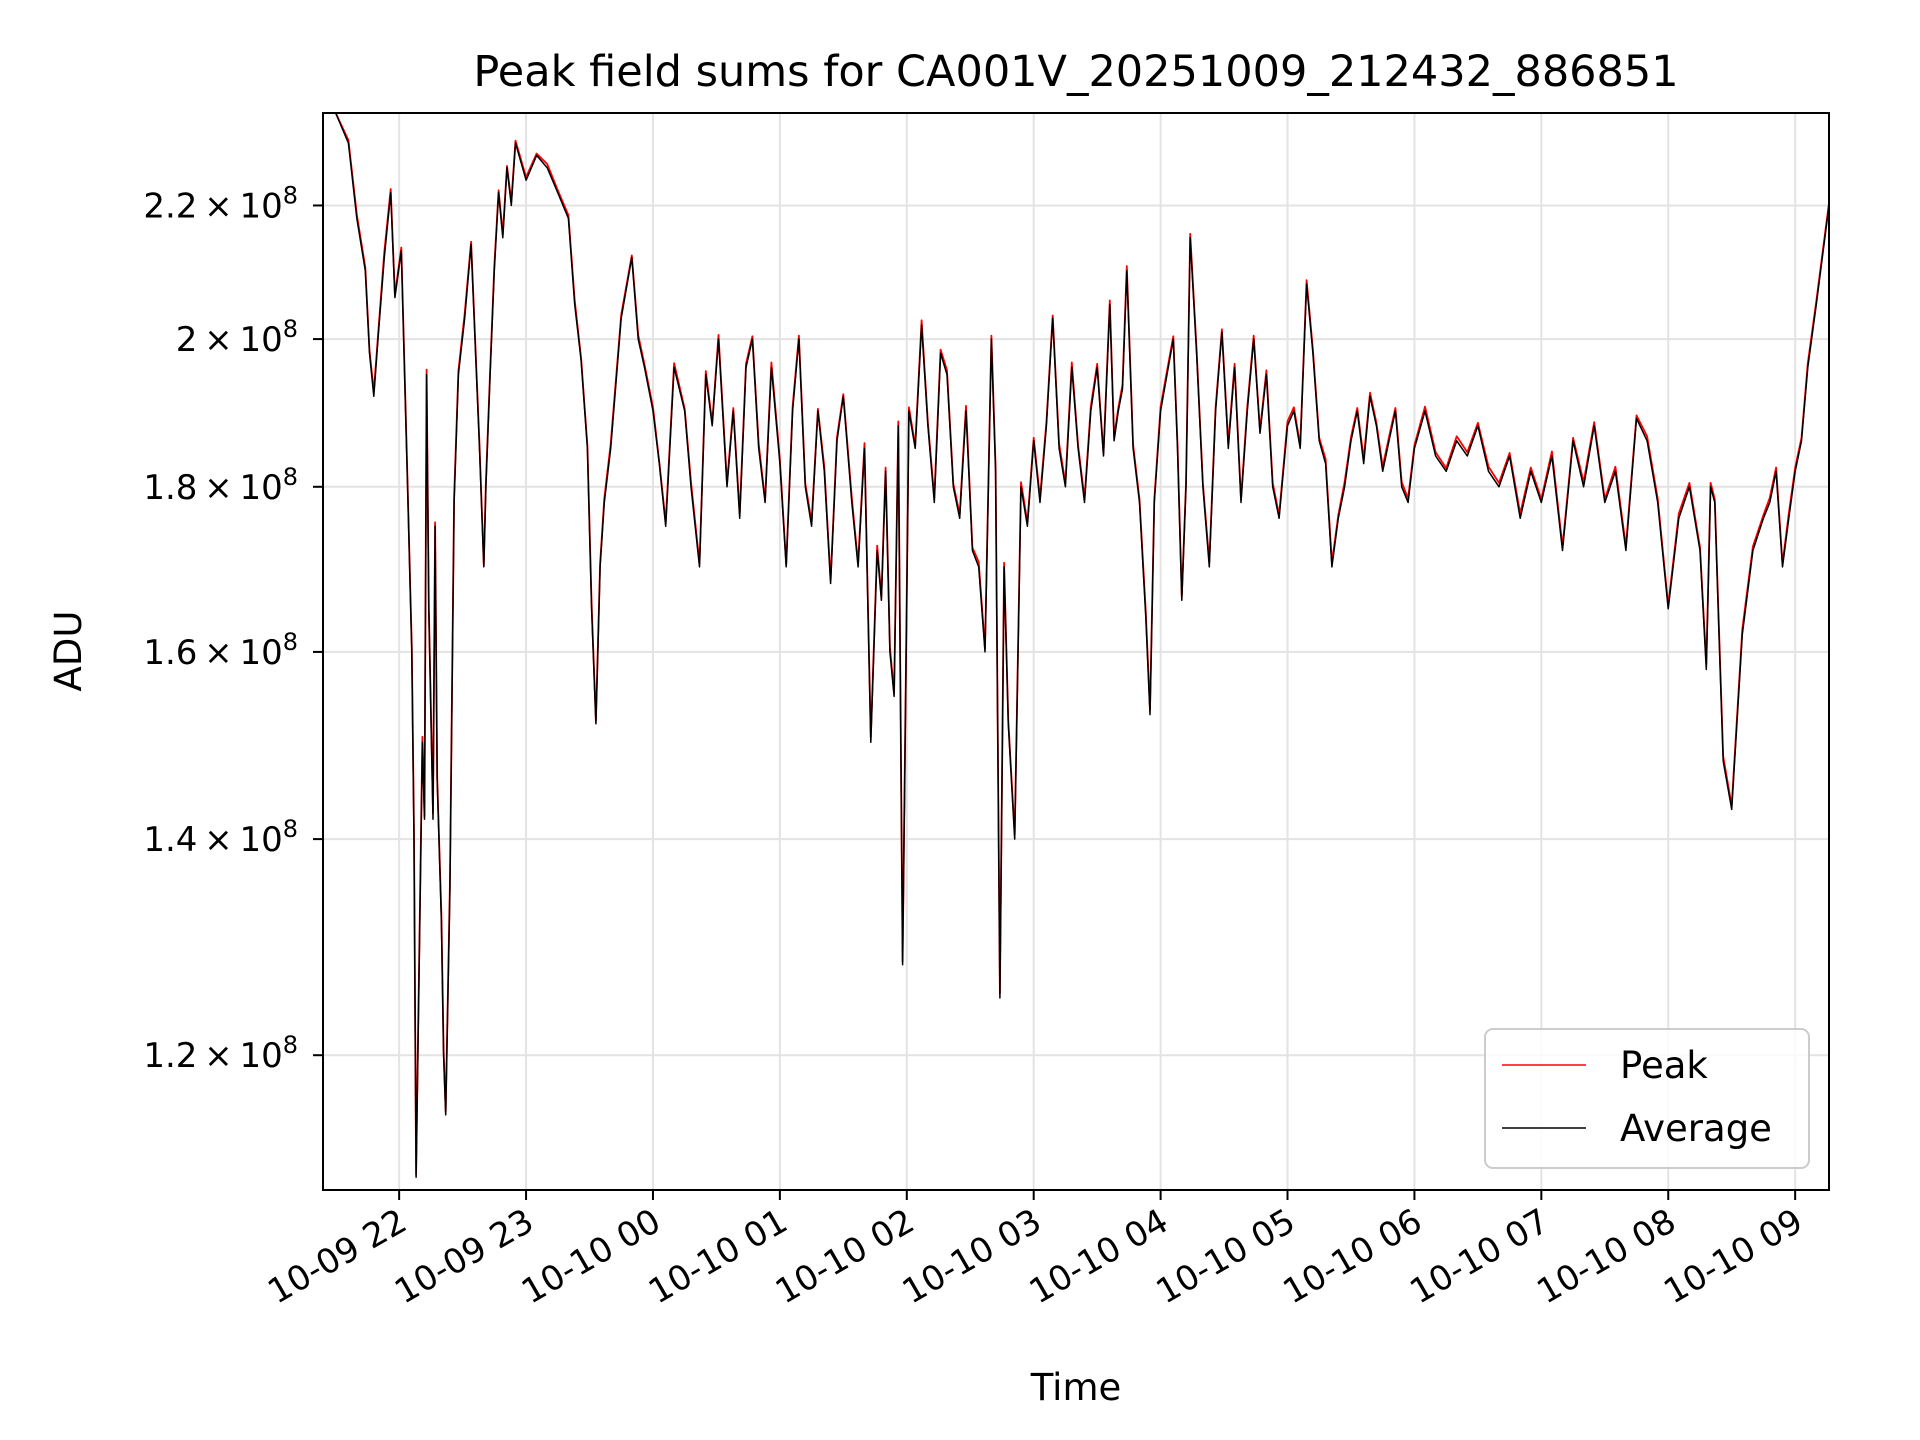 This screenshot has width=1920, height=1440. What do you see at coordinates (1664, 1065) in the screenshot?
I see `legend-label-peak: Peak` at bounding box center [1664, 1065].